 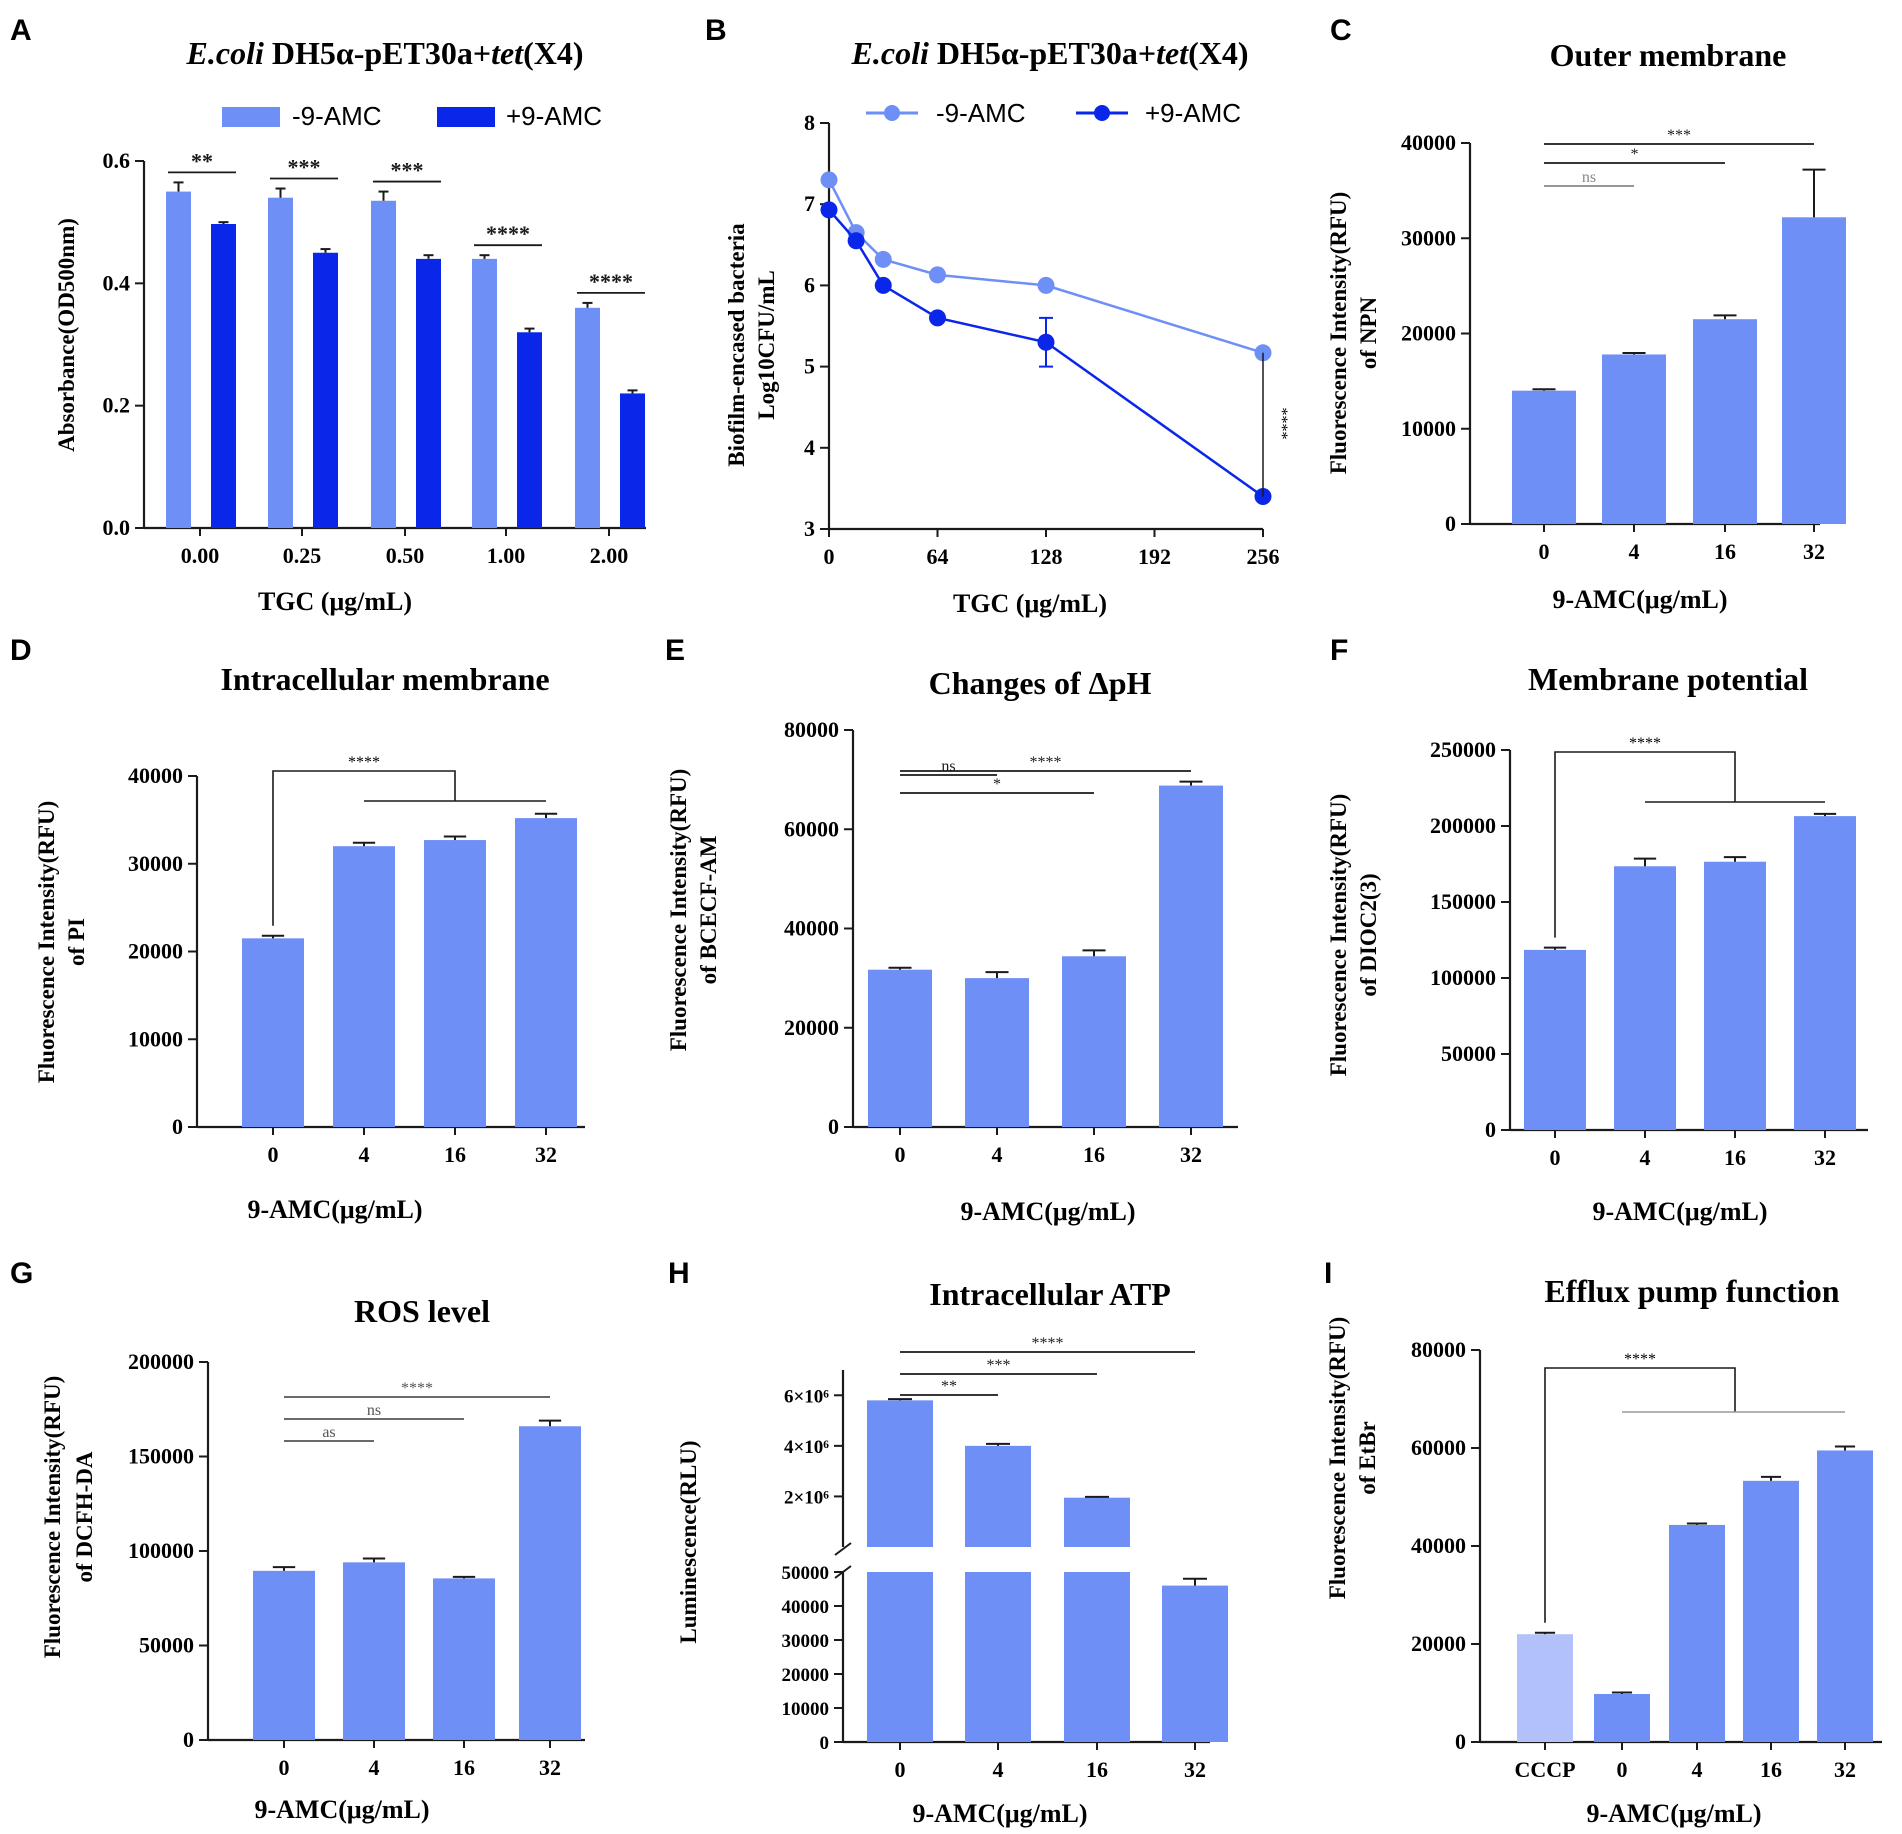 I want to click on panel-g-ylabel-line1: Fluorescence Intensity(RFU), so click(x=52, y=1517).